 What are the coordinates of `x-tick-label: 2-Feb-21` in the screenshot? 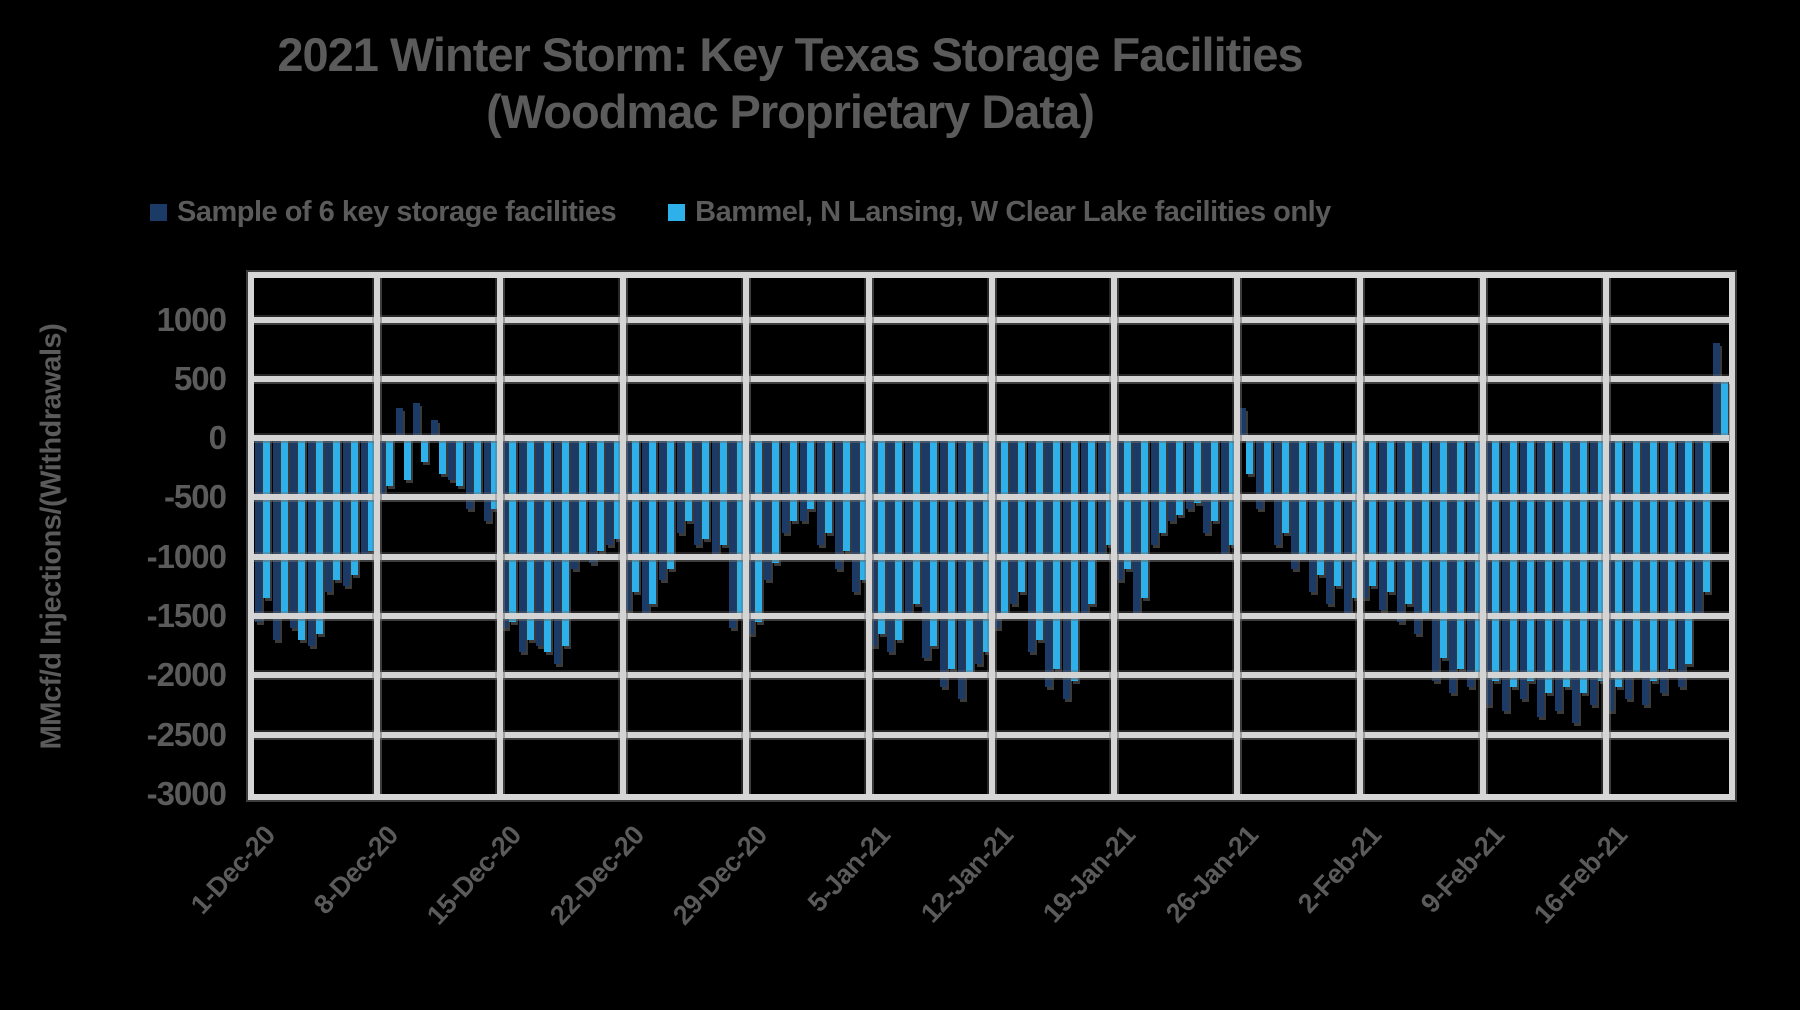 It's located at (1340, 869).